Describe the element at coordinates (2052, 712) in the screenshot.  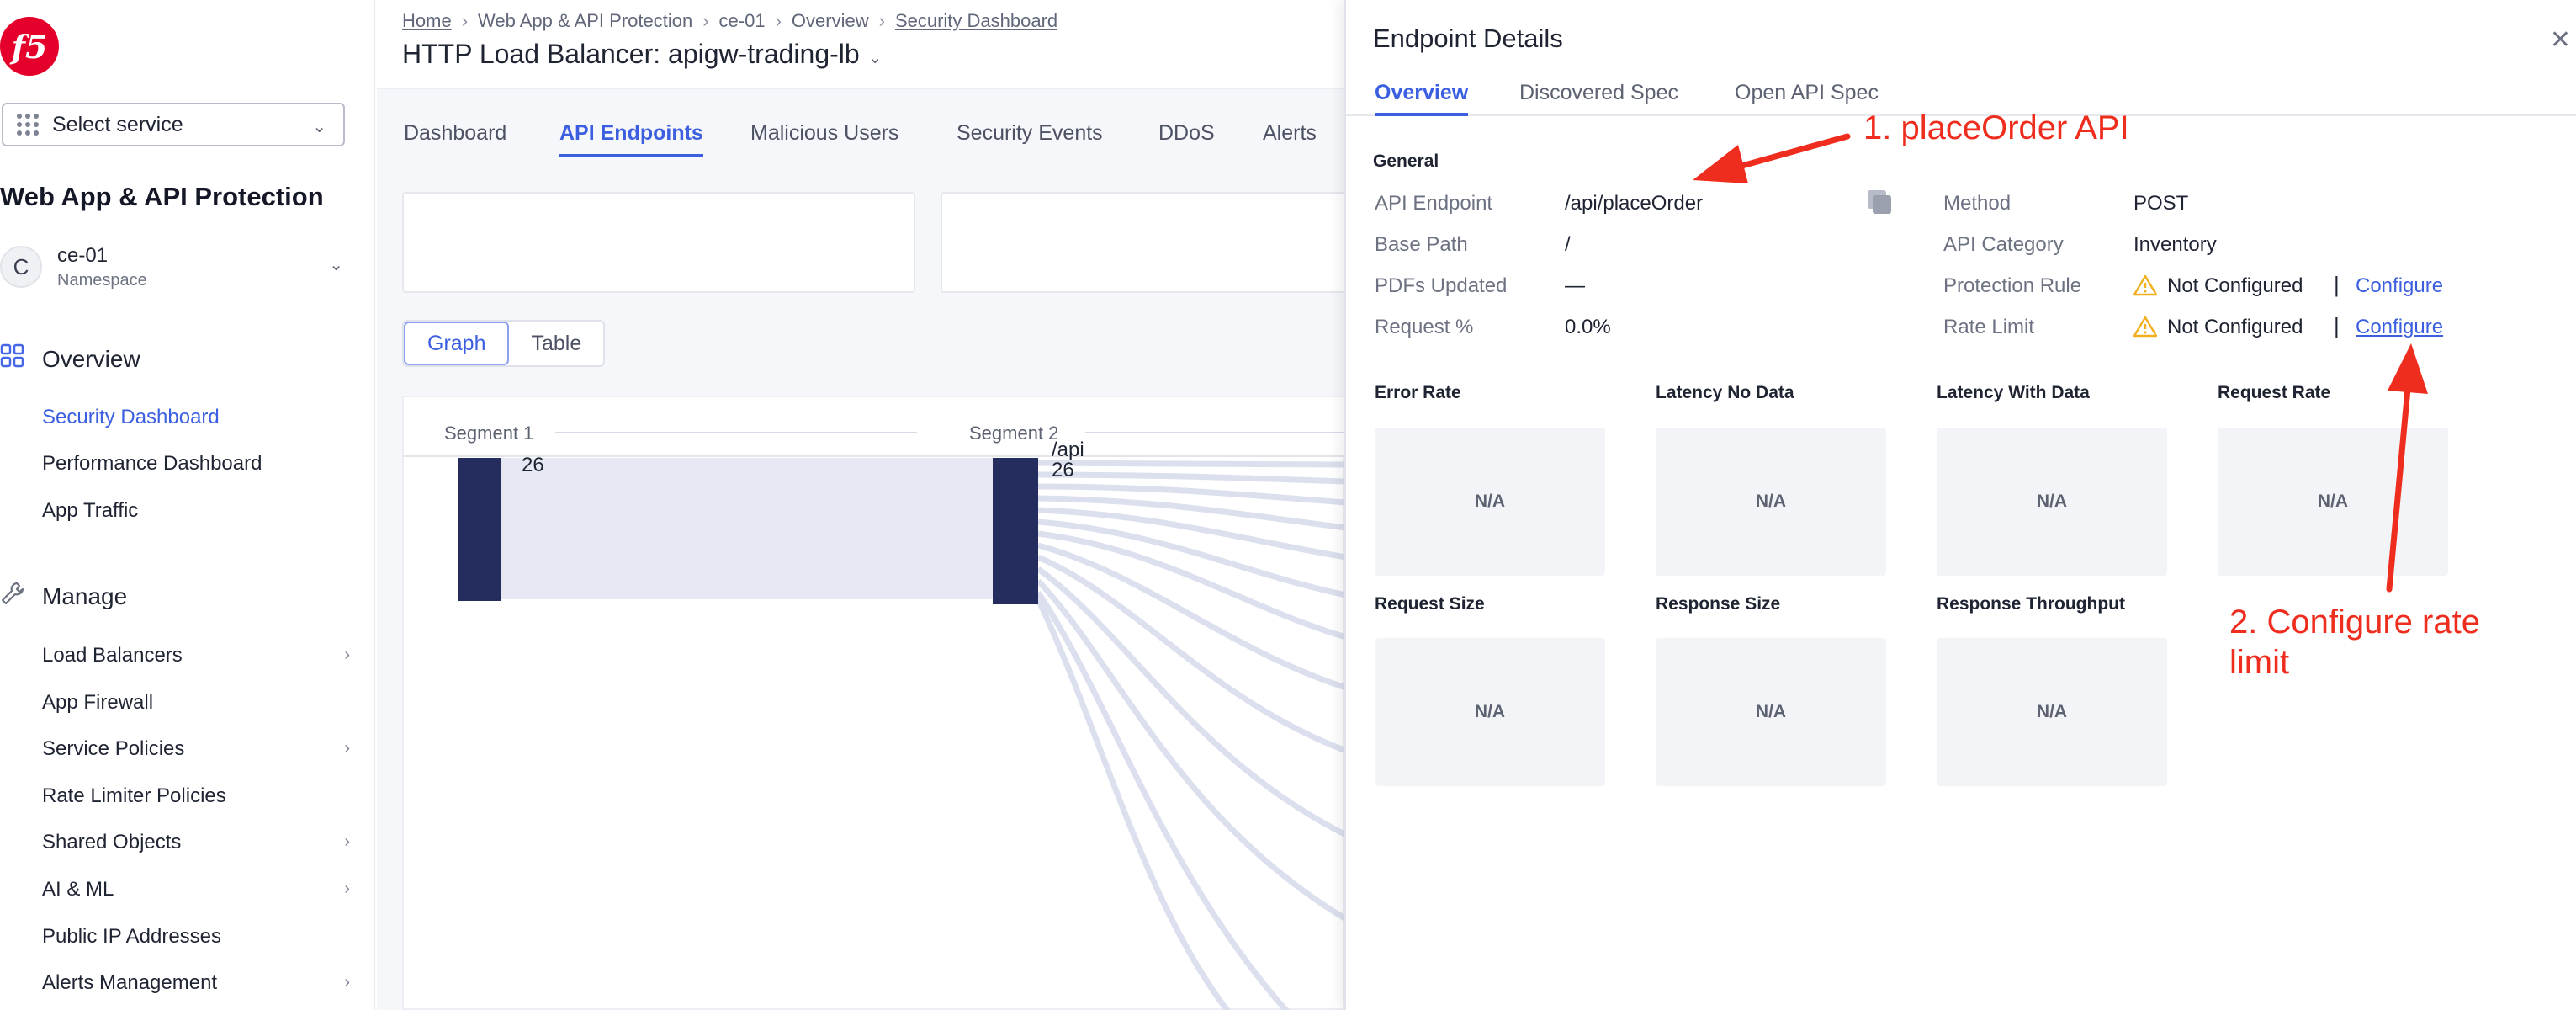
I see `response-throughput-chart: N/A` at that location.